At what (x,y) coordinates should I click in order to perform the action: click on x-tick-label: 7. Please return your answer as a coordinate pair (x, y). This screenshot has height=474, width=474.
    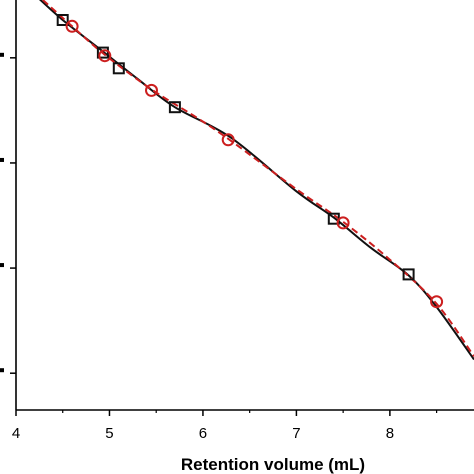
    Looking at the image, I should click on (296, 433).